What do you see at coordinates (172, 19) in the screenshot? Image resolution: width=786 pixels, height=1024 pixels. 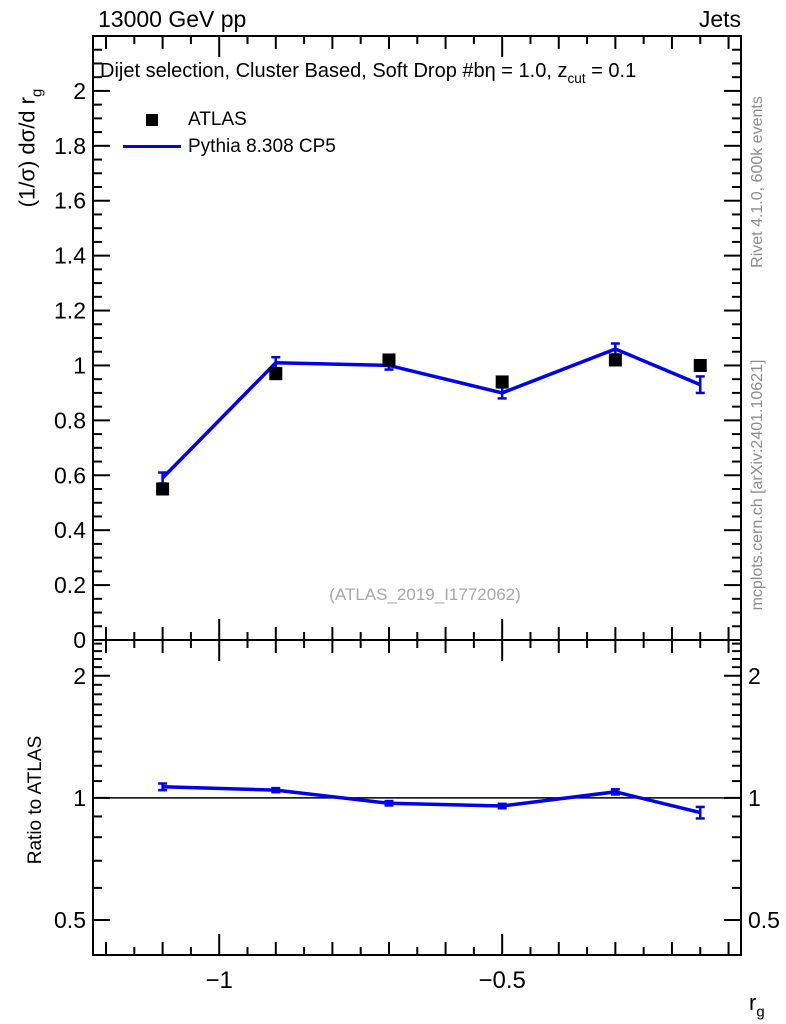 I see `header-beam-label: 13000 GeV pp` at bounding box center [172, 19].